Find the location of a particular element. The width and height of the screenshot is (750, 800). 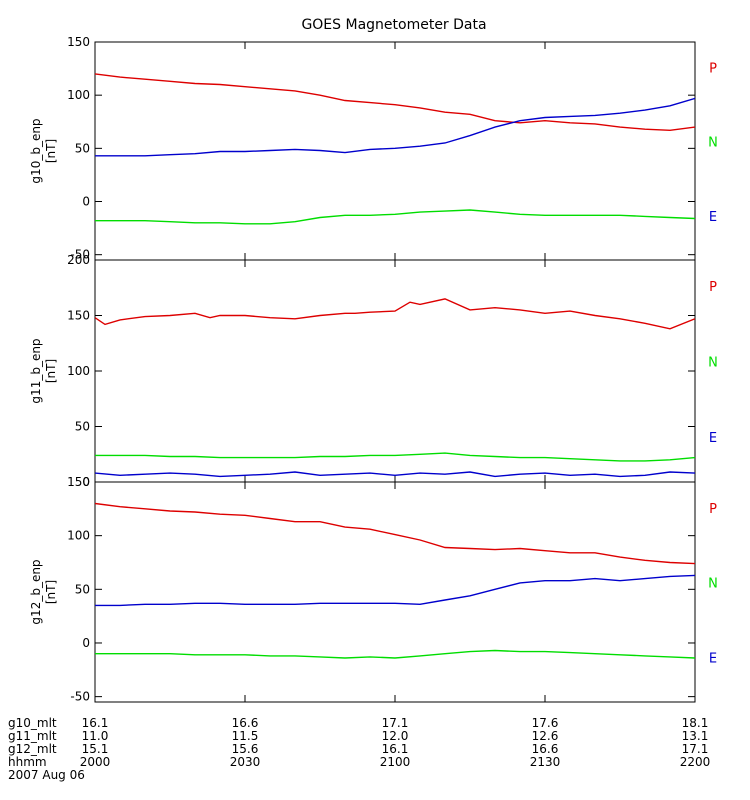

footer-row-label: g11_mlt is located at coordinates (32, 736).